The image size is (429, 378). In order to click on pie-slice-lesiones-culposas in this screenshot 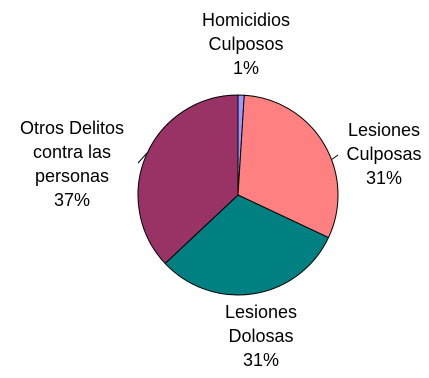, I will do `click(288, 166)`.